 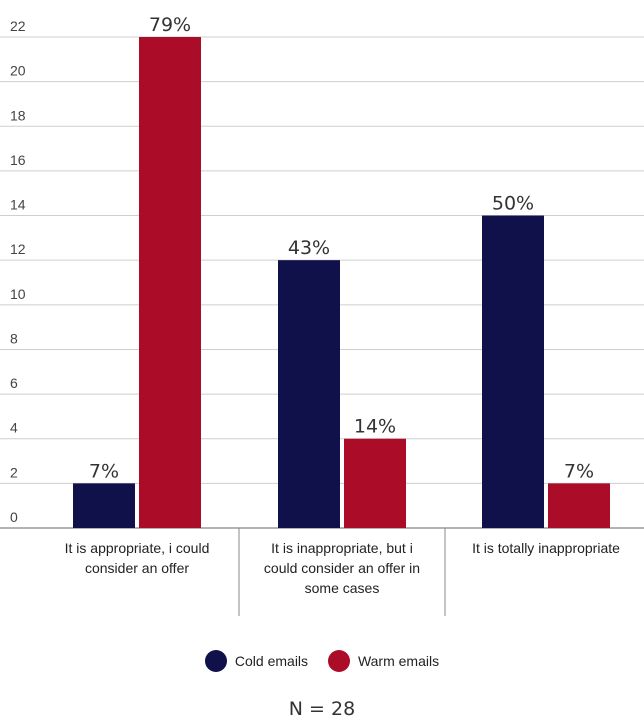 I want to click on data-label-cold-0: 7%, so click(x=104, y=471).